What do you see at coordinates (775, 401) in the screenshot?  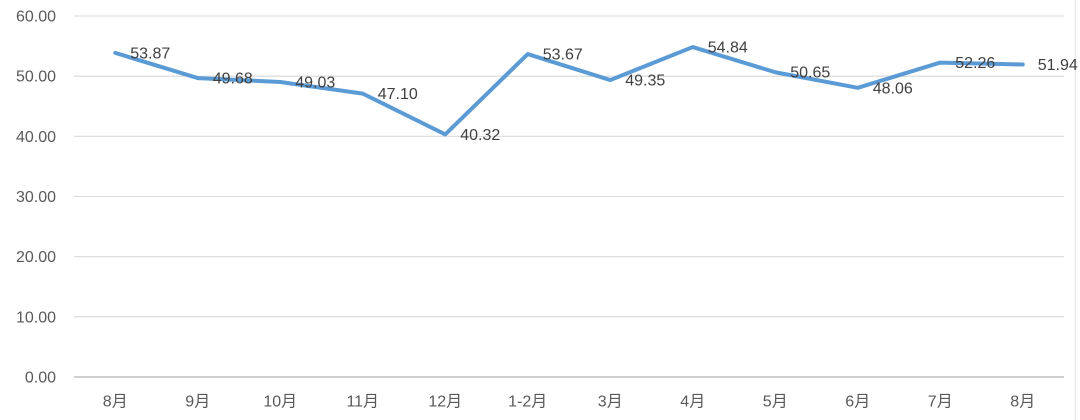 I see `x-axis-label: 5月` at bounding box center [775, 401].